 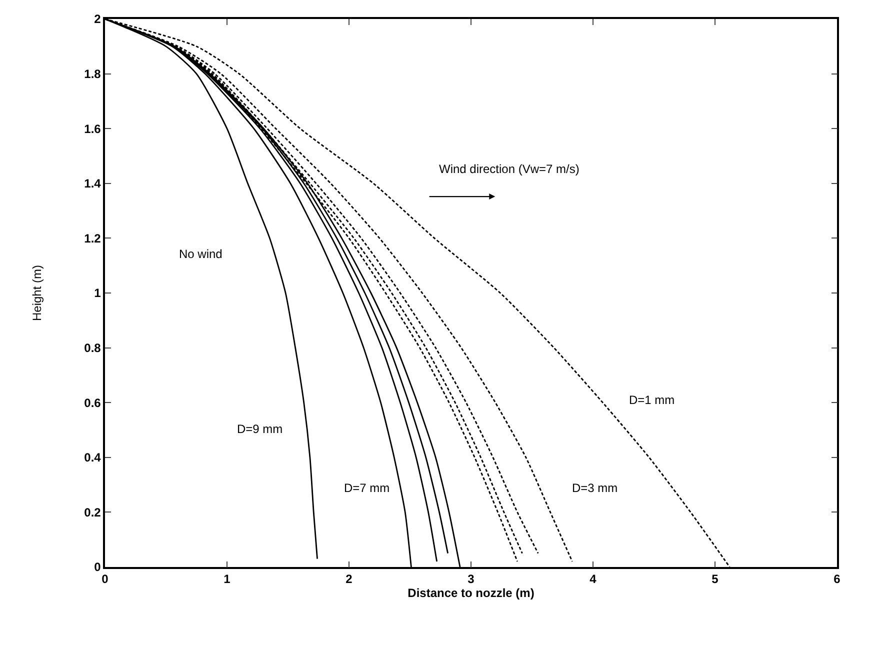 I want to click on y-tick-label: 0.6, so click(x=93, y=403).